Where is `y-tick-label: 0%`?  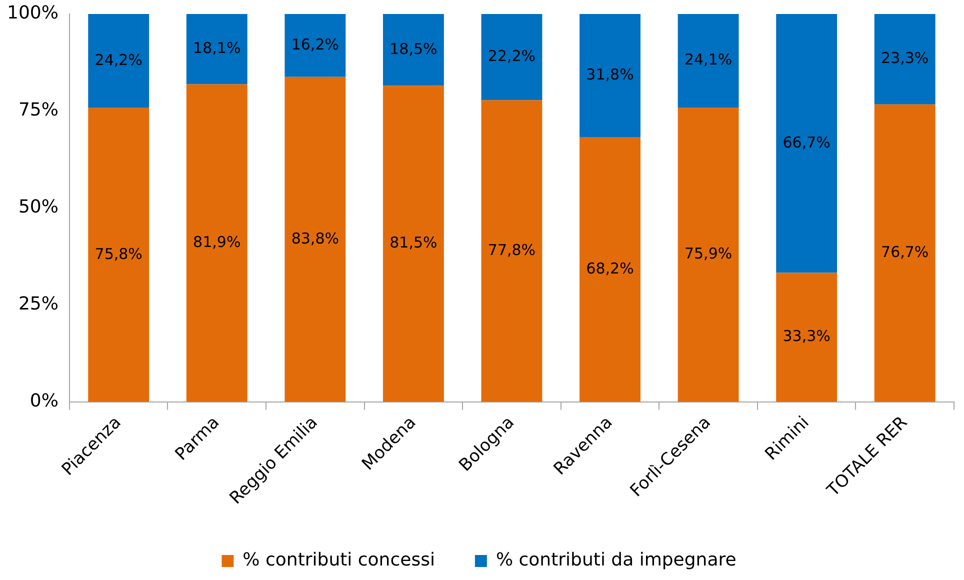
y-tick-label: 0% is located at coordinates (44, 401).